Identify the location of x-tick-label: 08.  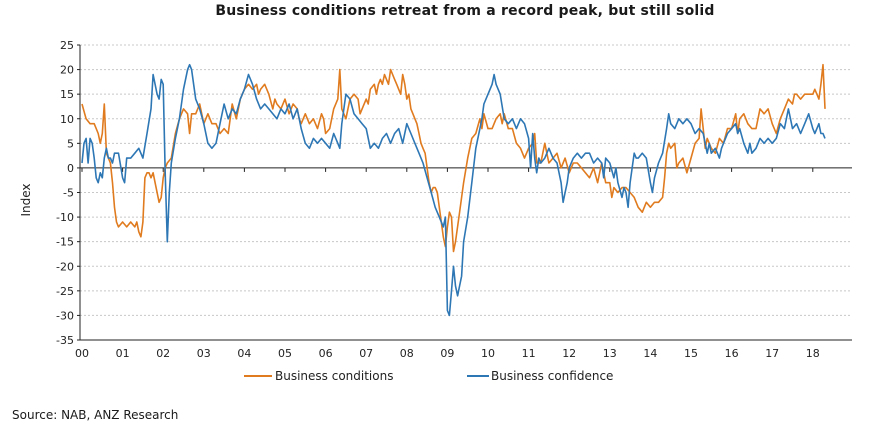
(407, 353).